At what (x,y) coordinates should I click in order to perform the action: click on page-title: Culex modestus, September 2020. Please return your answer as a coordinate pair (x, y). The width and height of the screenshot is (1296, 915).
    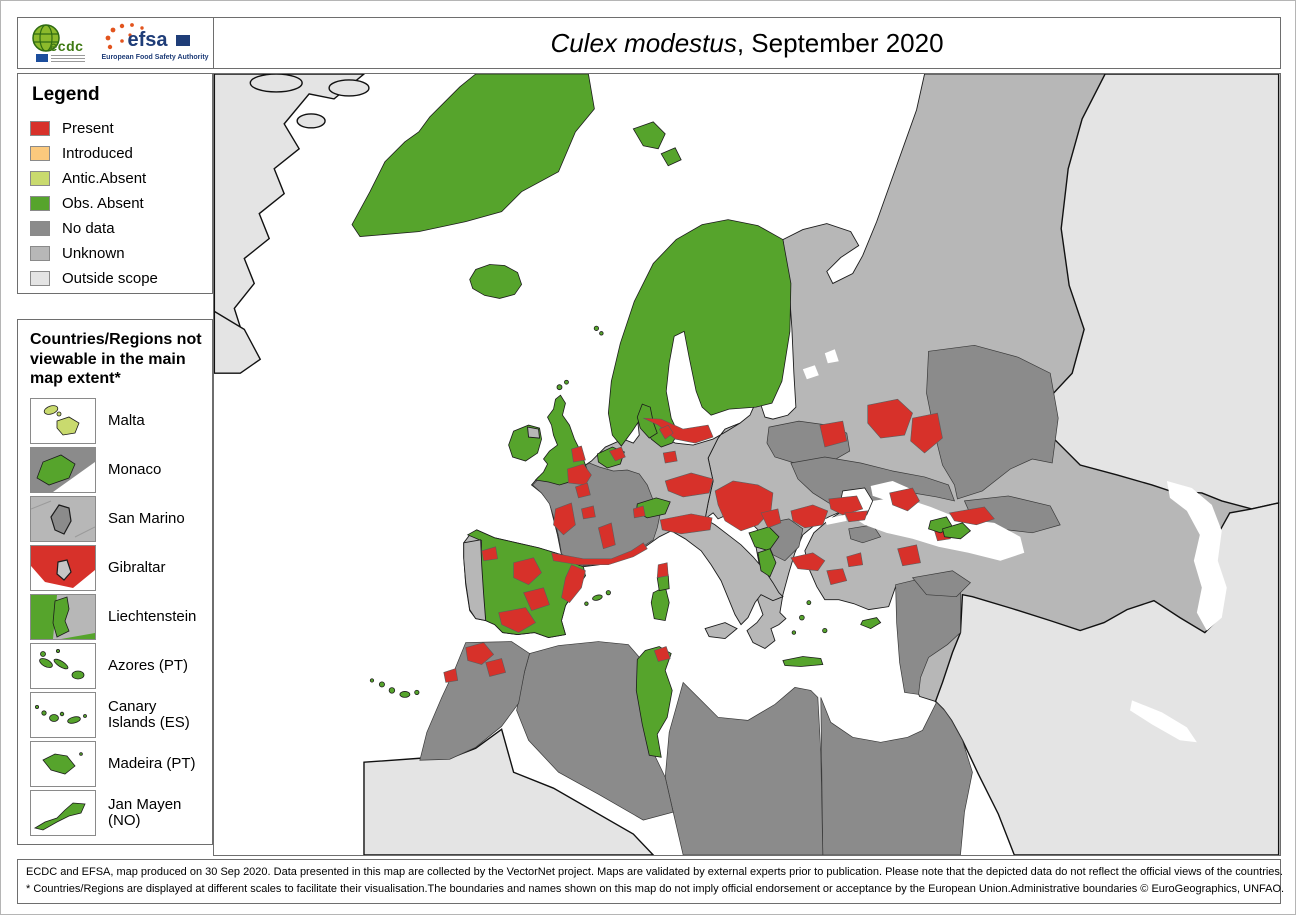
    Looking at the image, I should click on (746, 43).